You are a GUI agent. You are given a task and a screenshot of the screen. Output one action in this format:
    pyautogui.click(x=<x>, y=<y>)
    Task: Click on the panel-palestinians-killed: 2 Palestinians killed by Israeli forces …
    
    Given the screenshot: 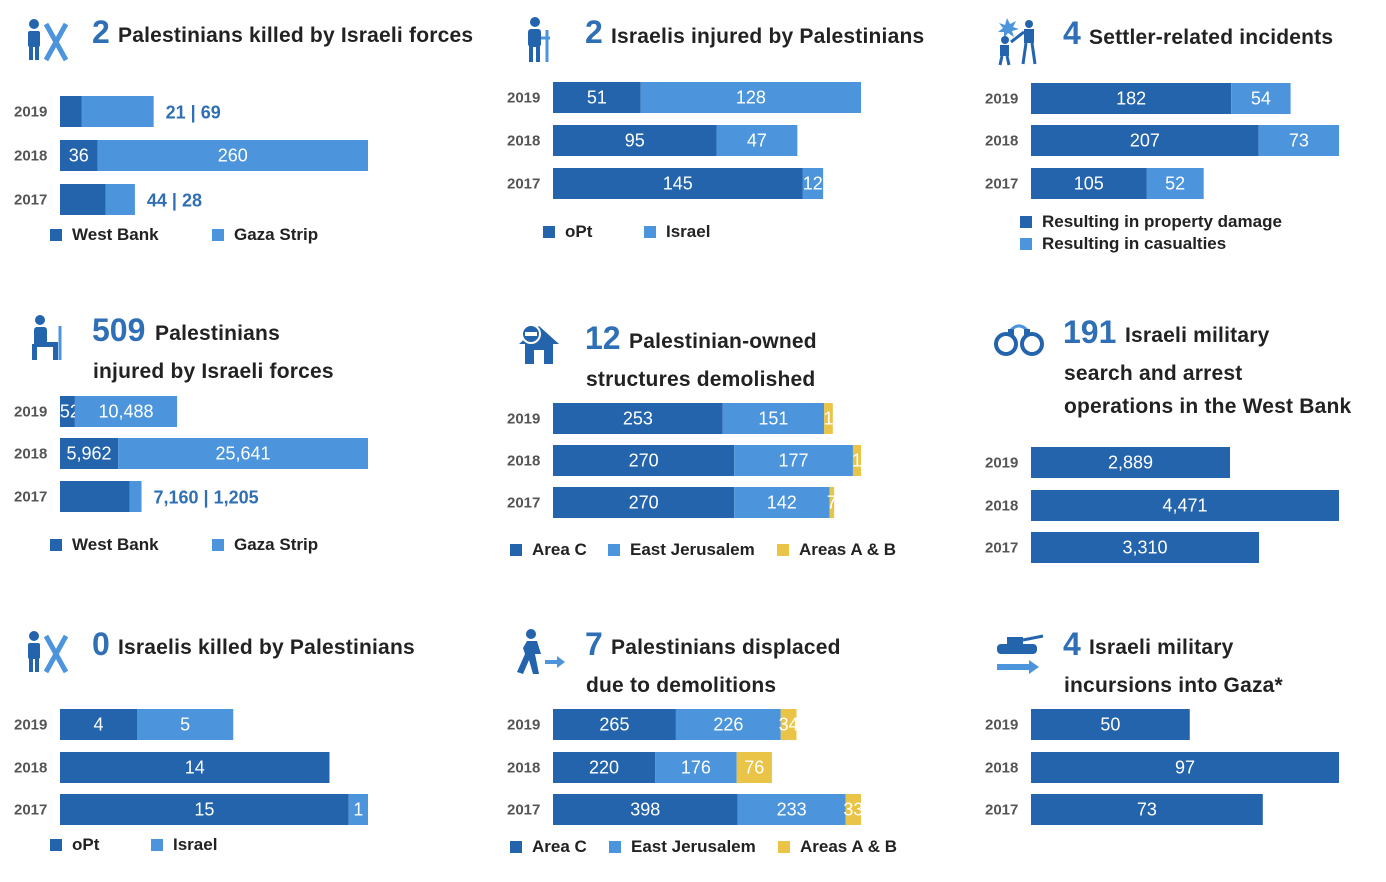 What is the action you would take?
    pyautogui.click(x=250, y=140)
    